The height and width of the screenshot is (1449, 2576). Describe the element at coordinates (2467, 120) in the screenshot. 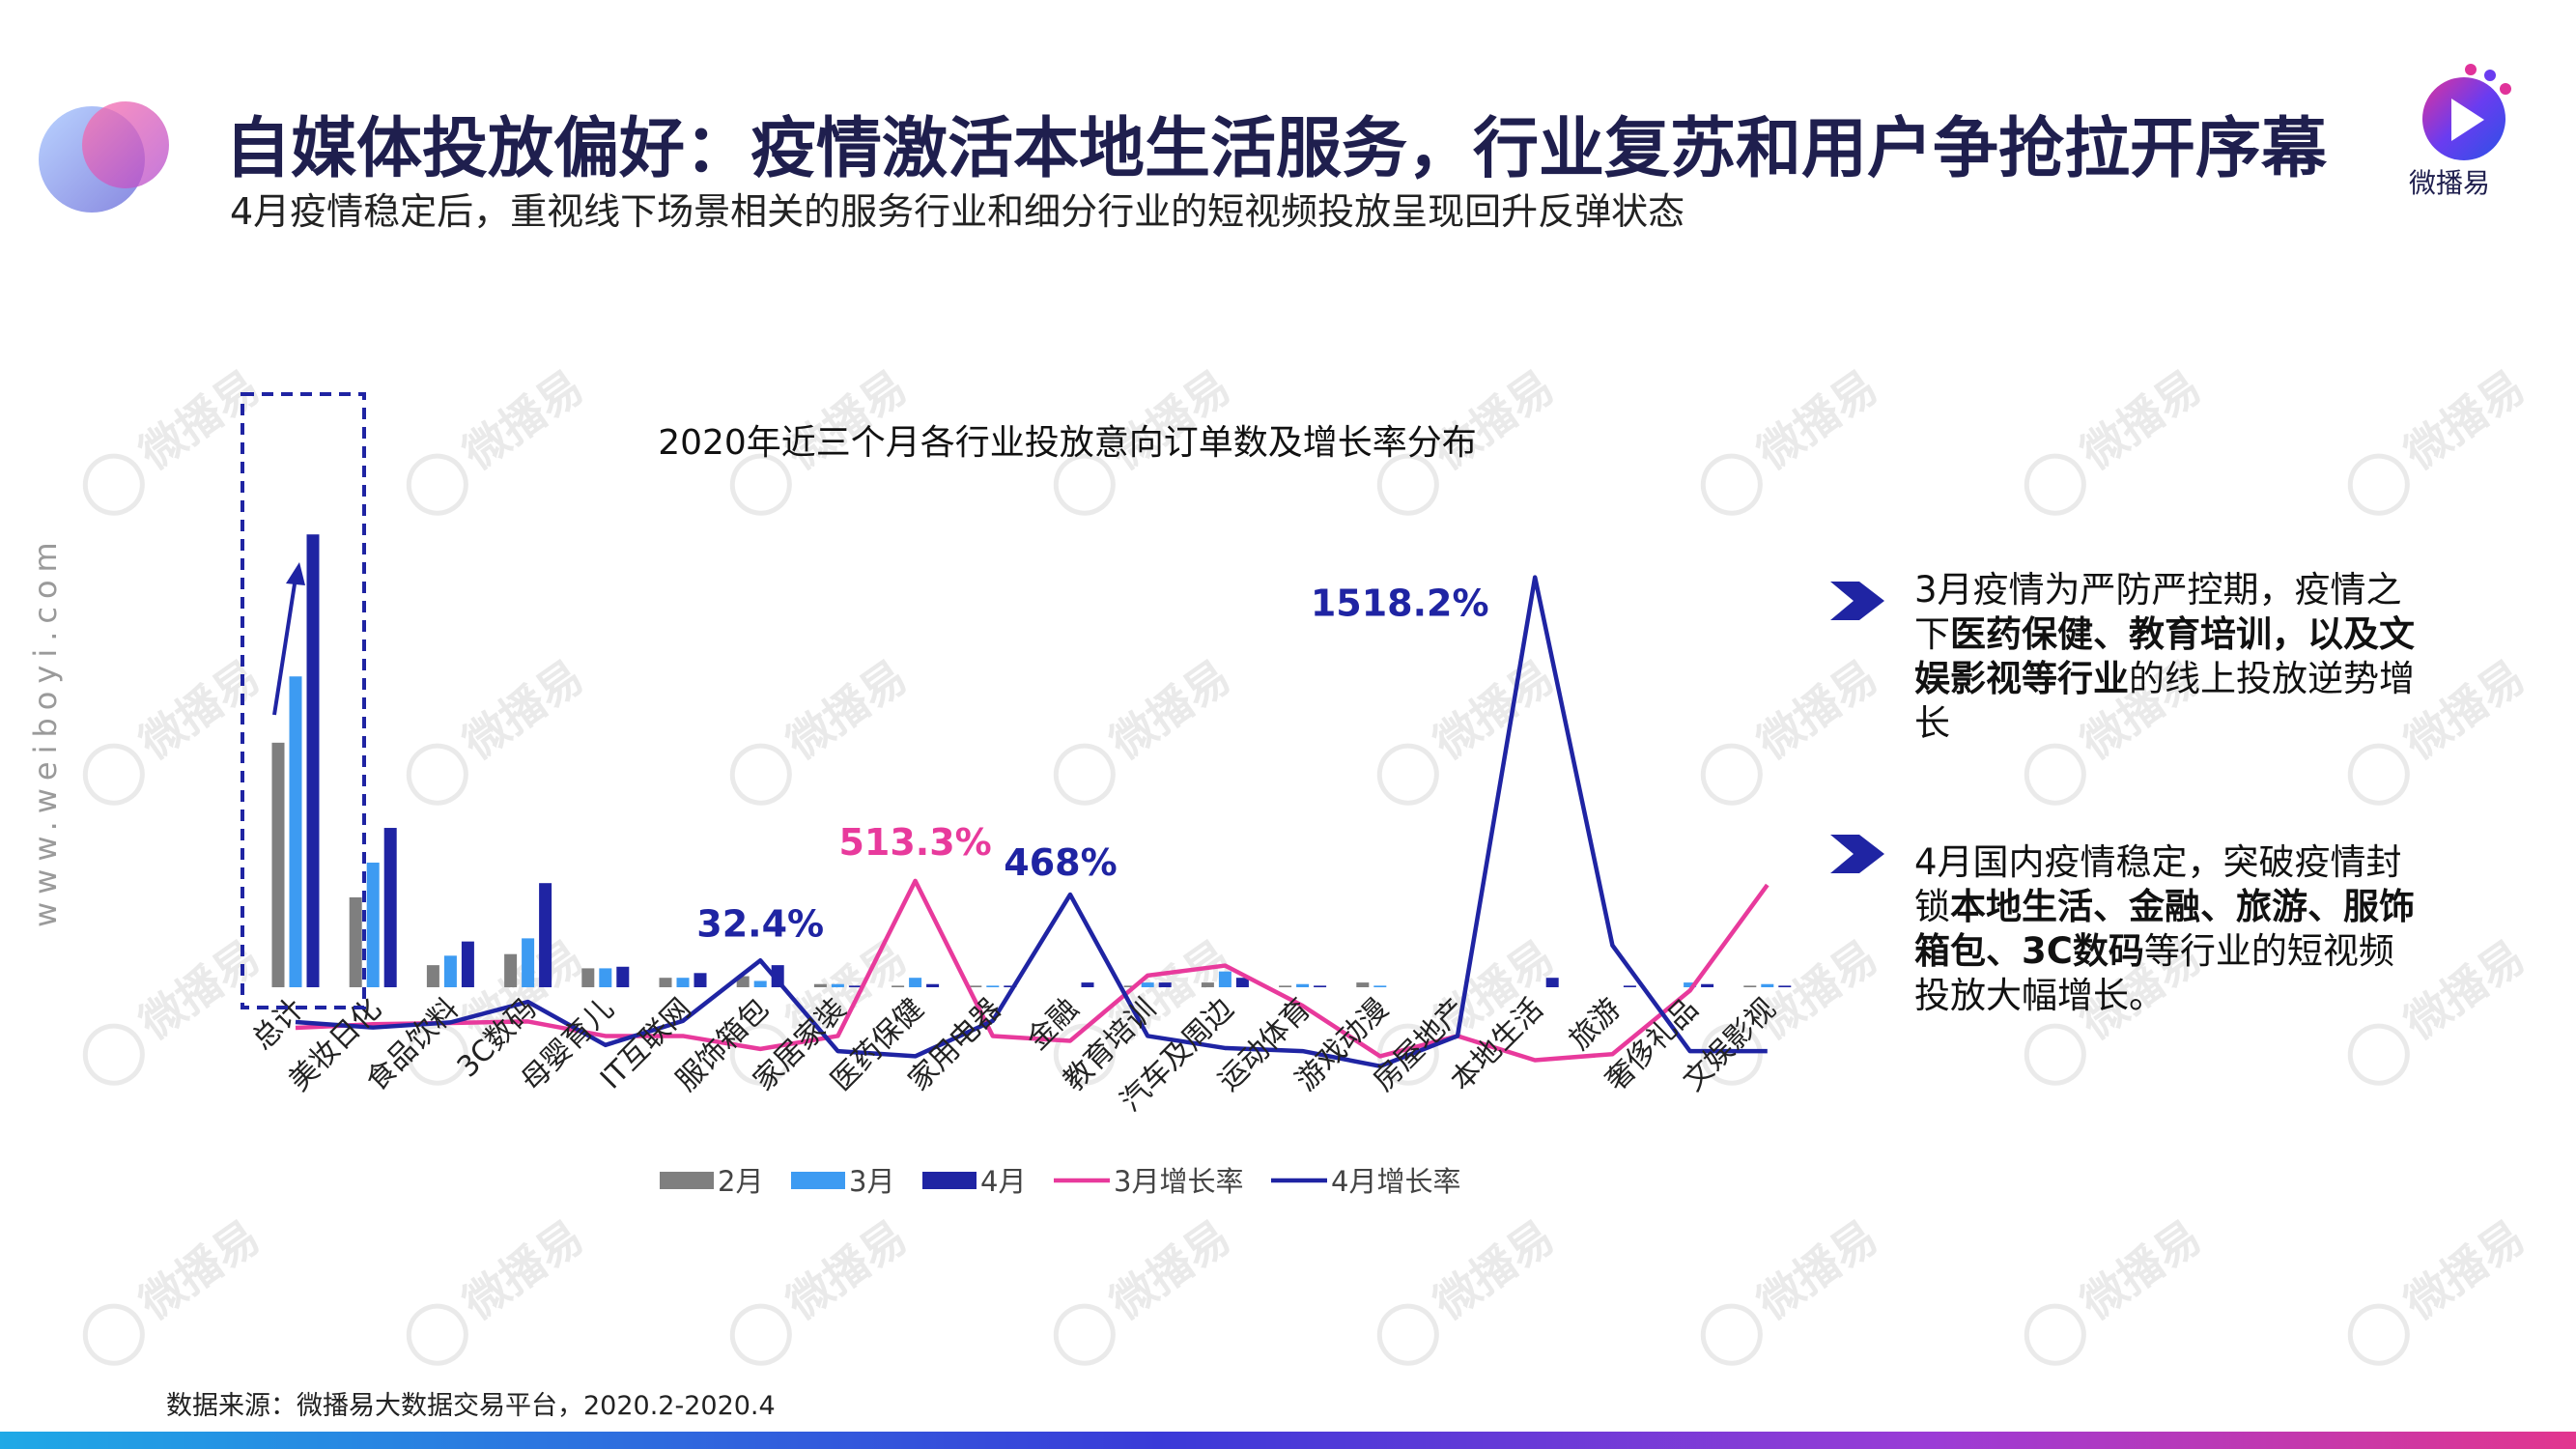

I see `play-icon` at that location.